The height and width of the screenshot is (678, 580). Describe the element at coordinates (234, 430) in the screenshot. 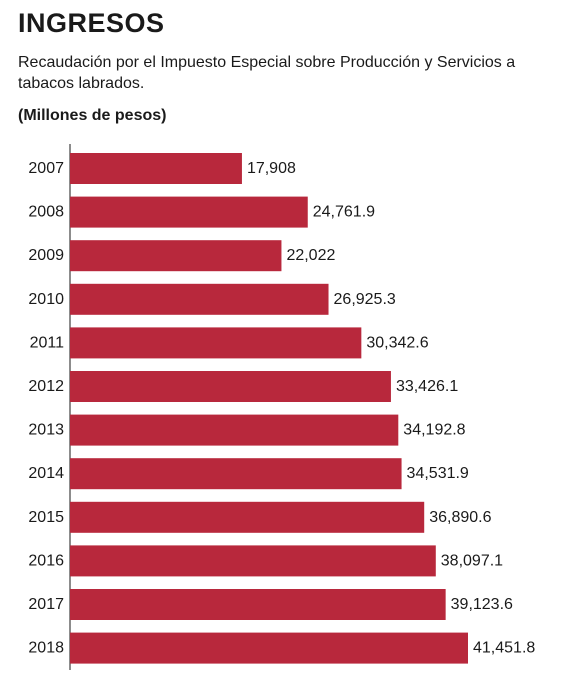

I see `bar-2013` at that location.